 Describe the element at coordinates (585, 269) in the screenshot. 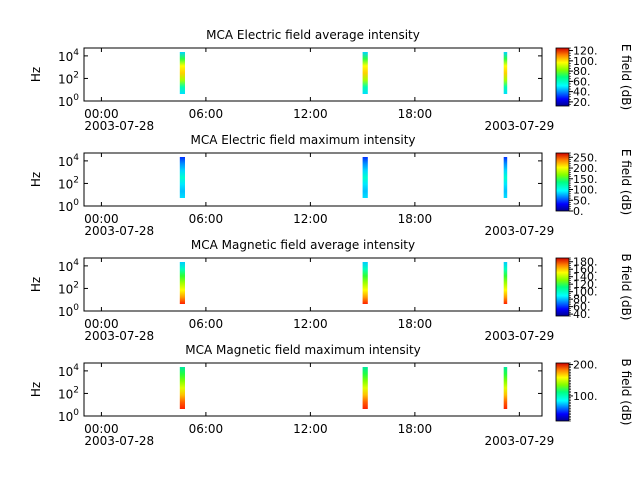

I see `colorbar-tick-label: 160.` at that location.